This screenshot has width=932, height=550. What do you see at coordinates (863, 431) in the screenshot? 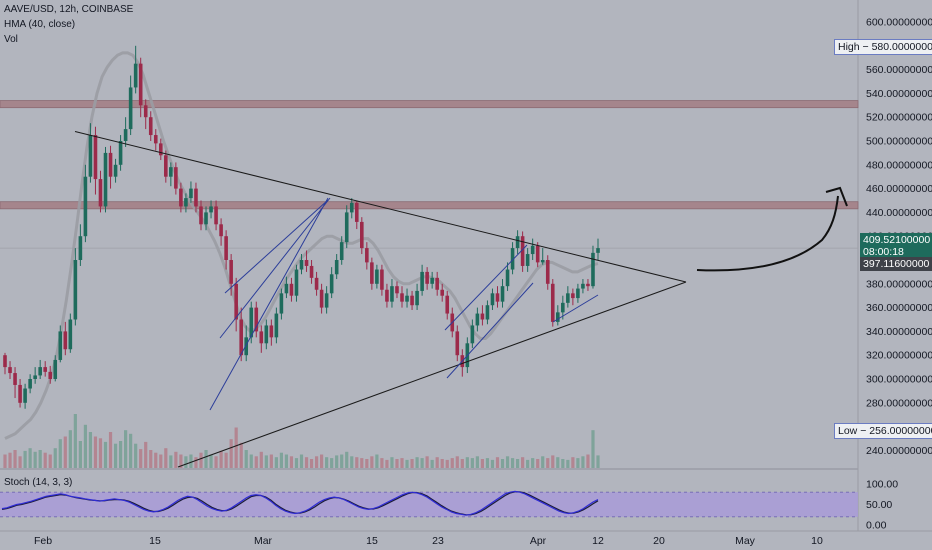
I see `low-dash: −` at bounding box center [863, 431].